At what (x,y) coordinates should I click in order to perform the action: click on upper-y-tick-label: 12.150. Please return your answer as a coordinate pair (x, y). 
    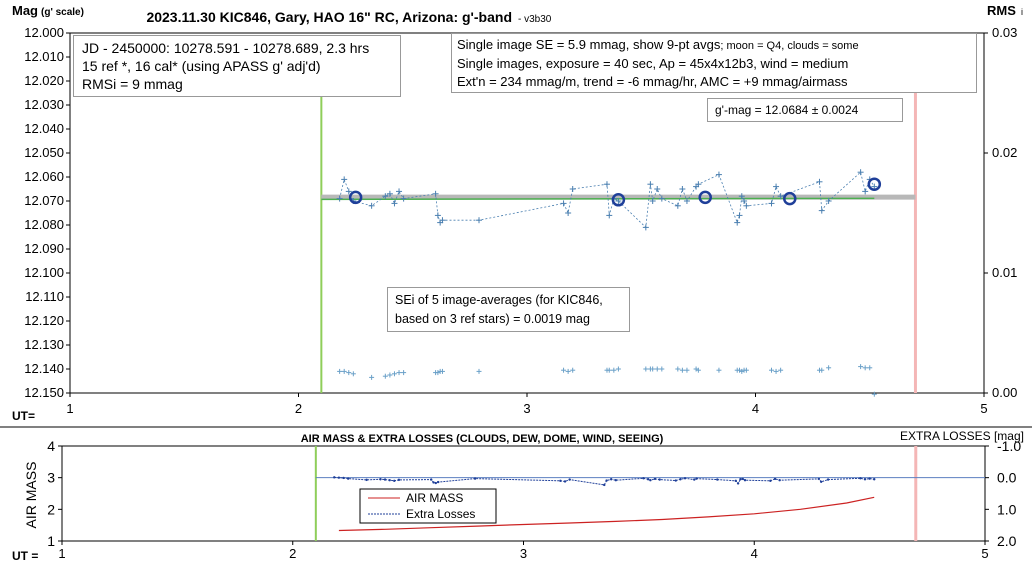
    Looking at the image, I should click on (44, 392).